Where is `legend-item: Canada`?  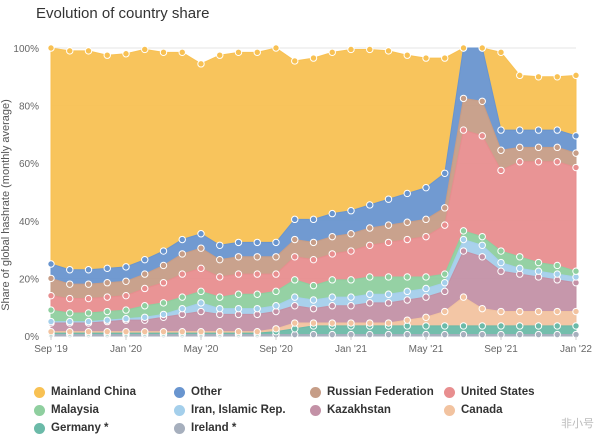 legend-item: Canada is located at coordinates (473, 410).